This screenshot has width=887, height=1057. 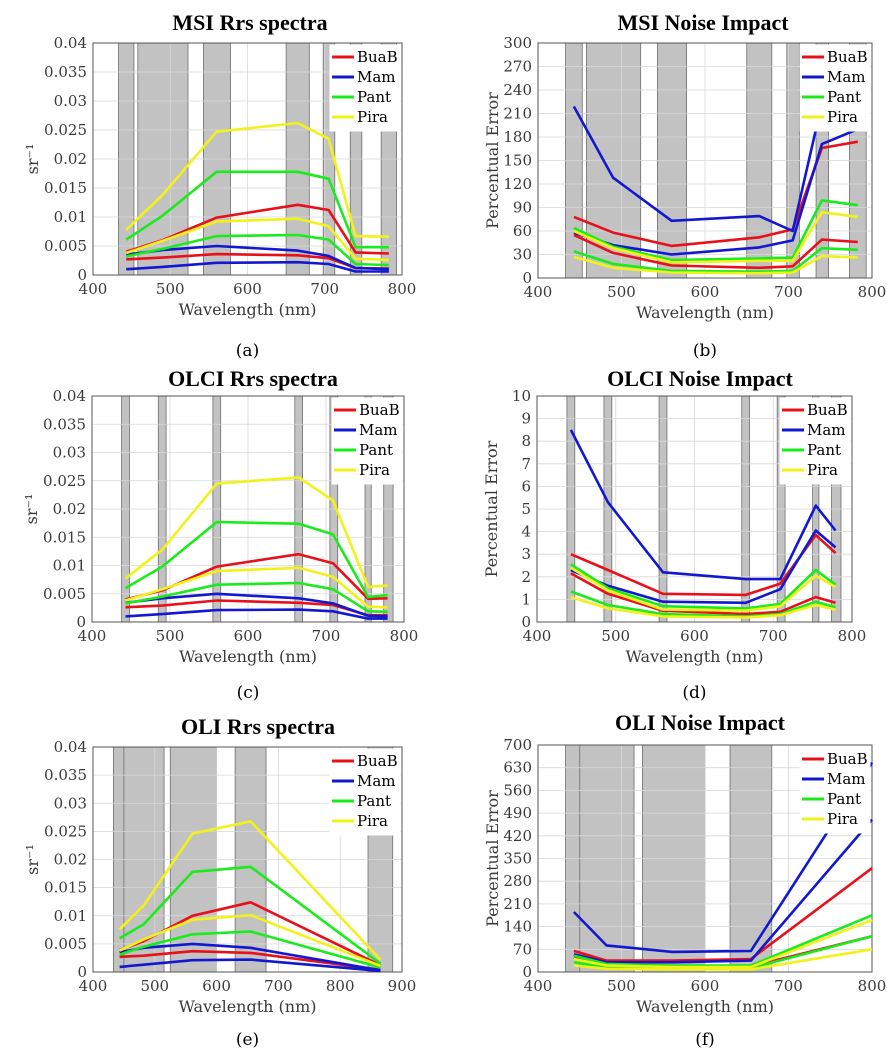 What do you see at coordinates (517, 90) in the screenshot?
I see `y-tick-label: 240` at bounding box center [517, 90].